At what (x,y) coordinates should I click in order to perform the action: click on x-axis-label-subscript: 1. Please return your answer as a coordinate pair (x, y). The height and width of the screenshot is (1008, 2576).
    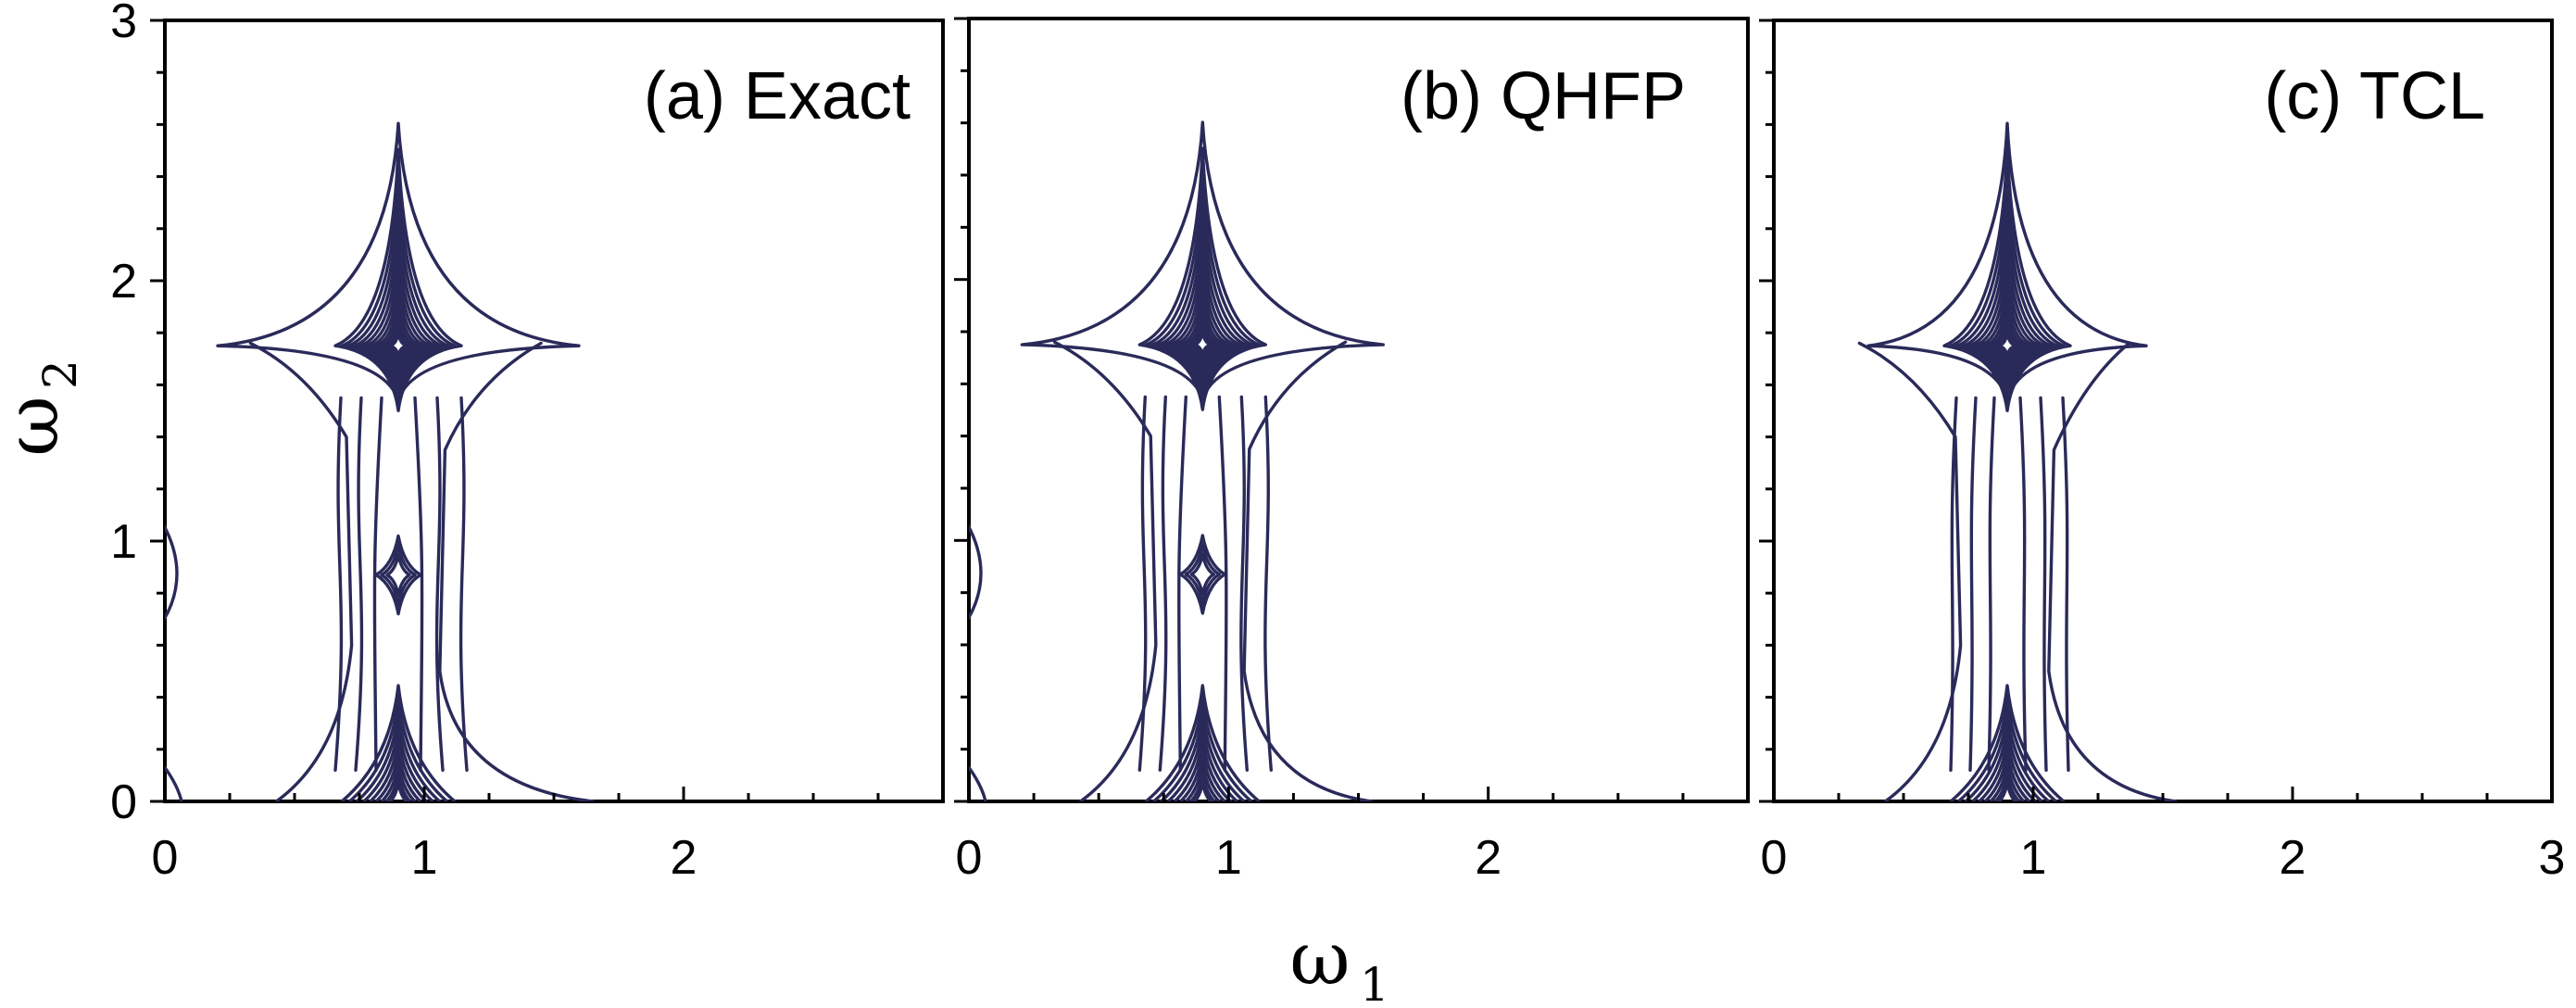
    Looking at the image, I should click on (1374, 983).